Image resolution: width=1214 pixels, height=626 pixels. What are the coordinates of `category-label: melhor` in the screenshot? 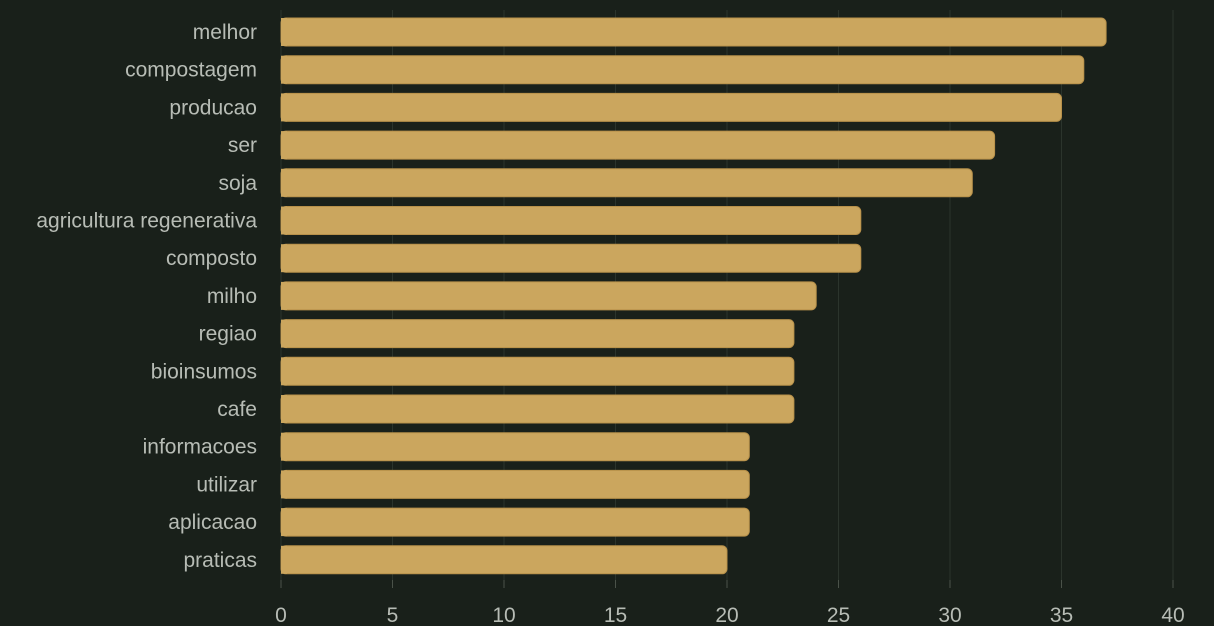 It's located at (225, 32).